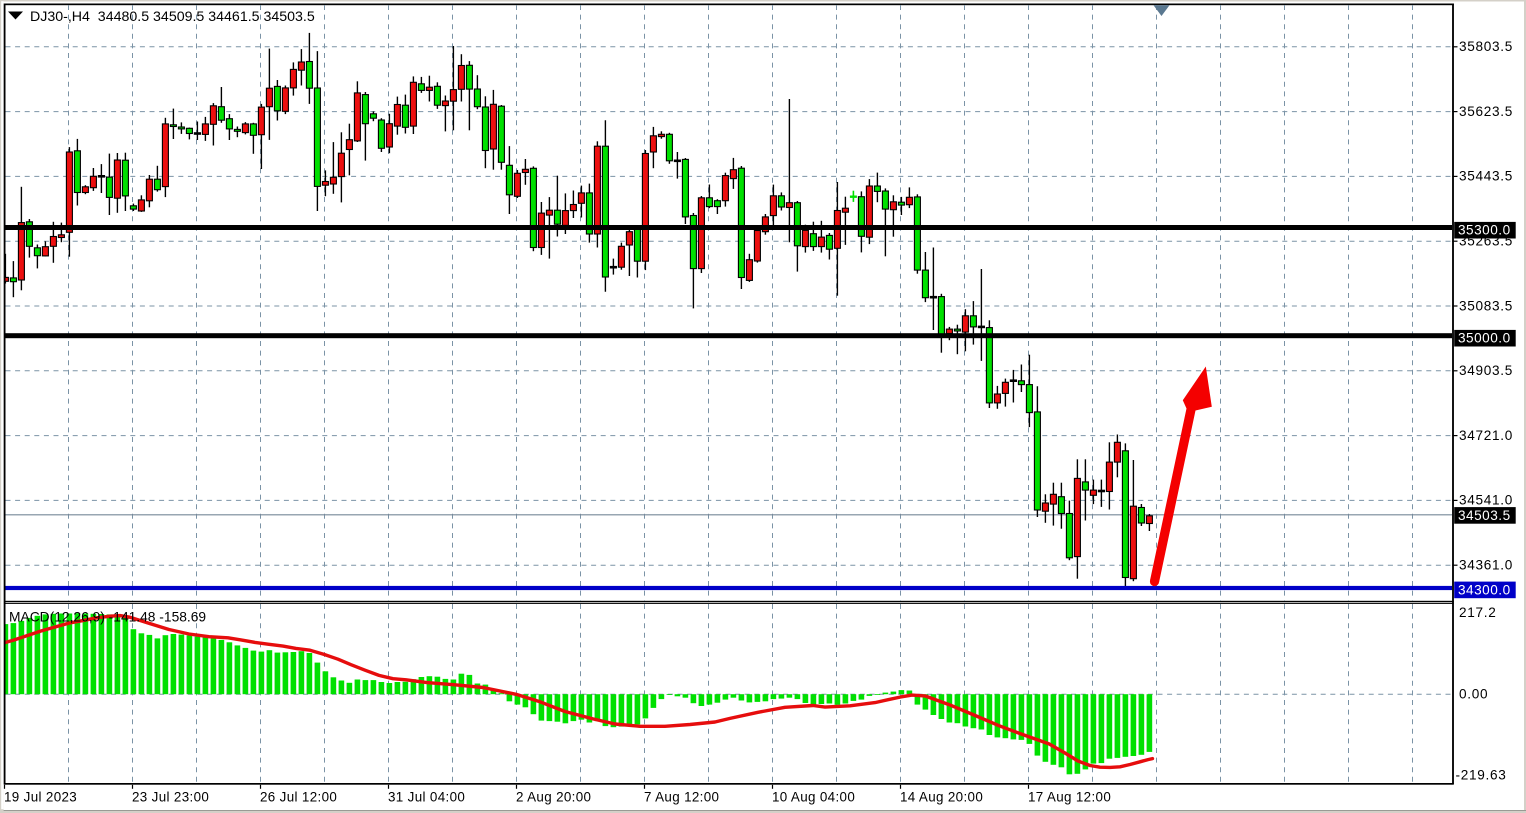 This screenshot has height=813, width=1526. Describe the element at coordinates (1486, 435) in the screenshot. I see `svg-text: 34721.0` at that location.